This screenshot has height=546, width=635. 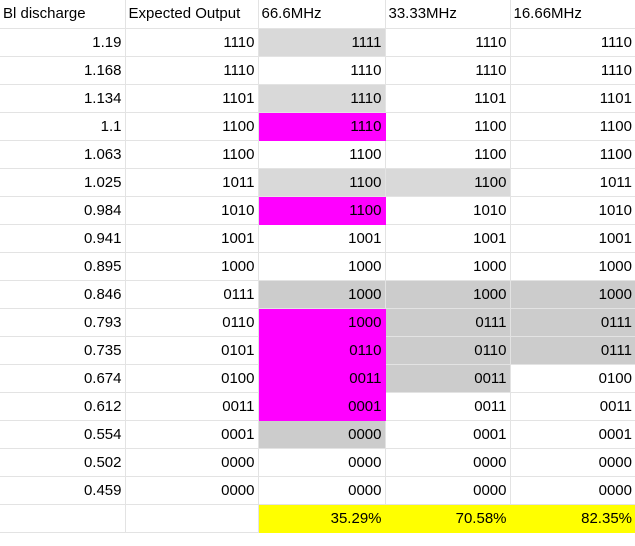 I want to click on cell-bl-discharge: 1.1, so click(x=63, y=126).